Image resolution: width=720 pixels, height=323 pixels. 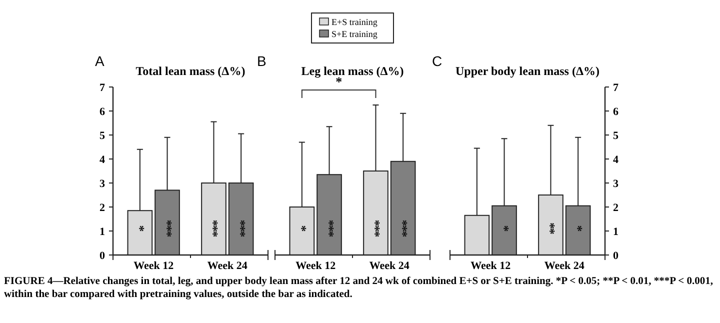 What do you see at coordinates (528, 71) in the screenshot?
I see `chart-title: Upper body lean mass (Δ%)` at bounding box center [528, 71].